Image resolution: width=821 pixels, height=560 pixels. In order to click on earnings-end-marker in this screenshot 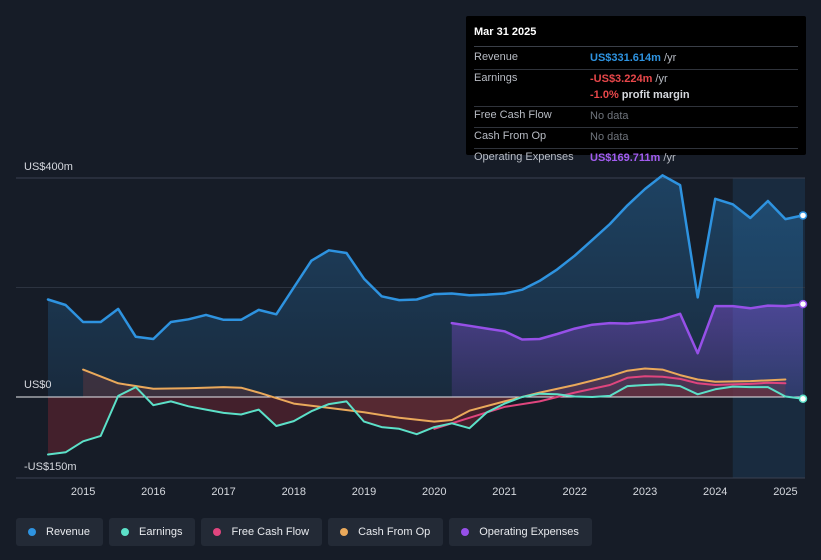, I will do `click(803, 399)`.